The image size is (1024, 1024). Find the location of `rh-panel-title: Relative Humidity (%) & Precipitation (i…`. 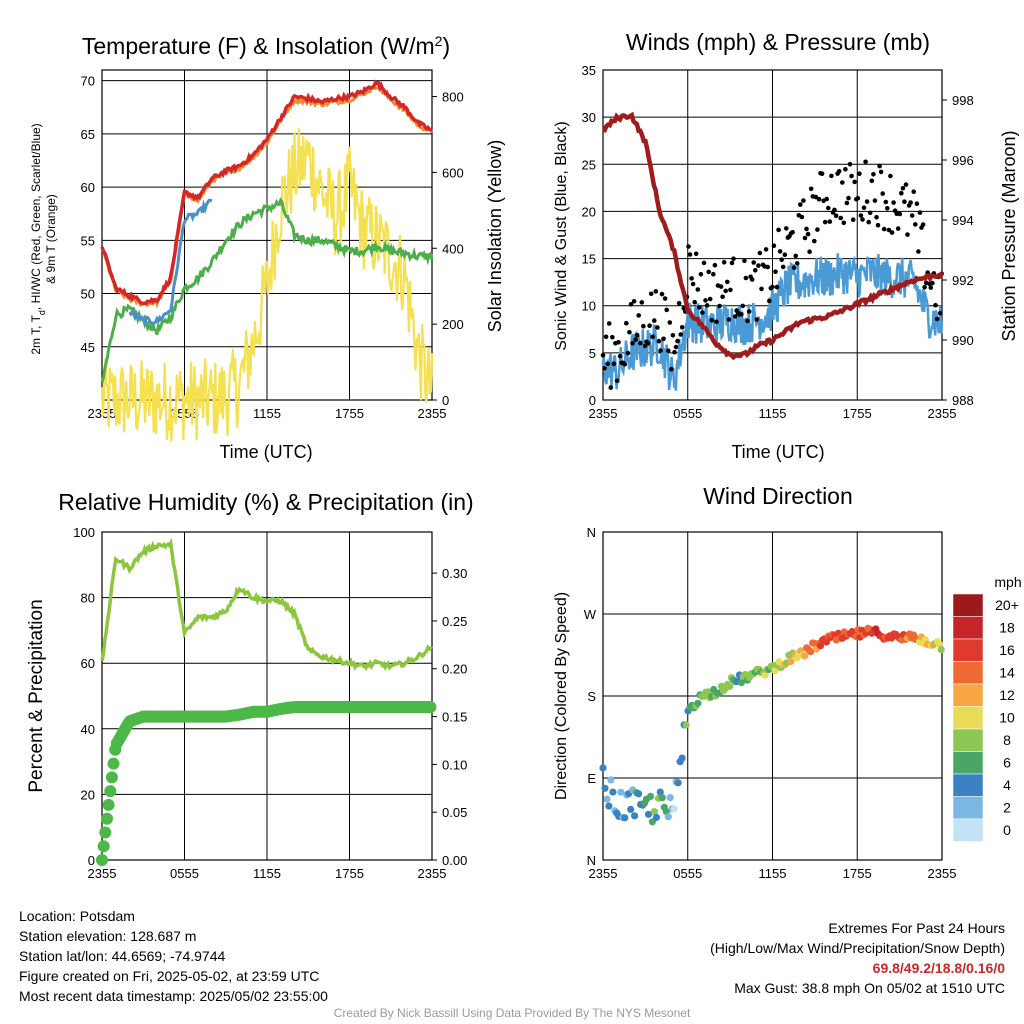

rh-panel-title: Relative Humidity (%) & Precipitation (i… is located at coordinates (265, 502).